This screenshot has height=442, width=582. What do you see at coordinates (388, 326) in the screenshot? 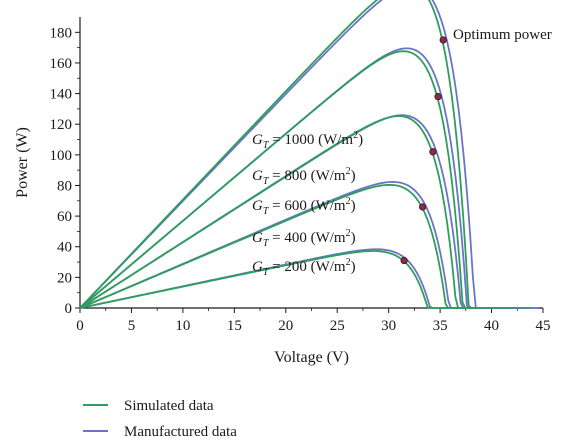
I see `x-tick-label: 30` at bounding box center [388, 326].